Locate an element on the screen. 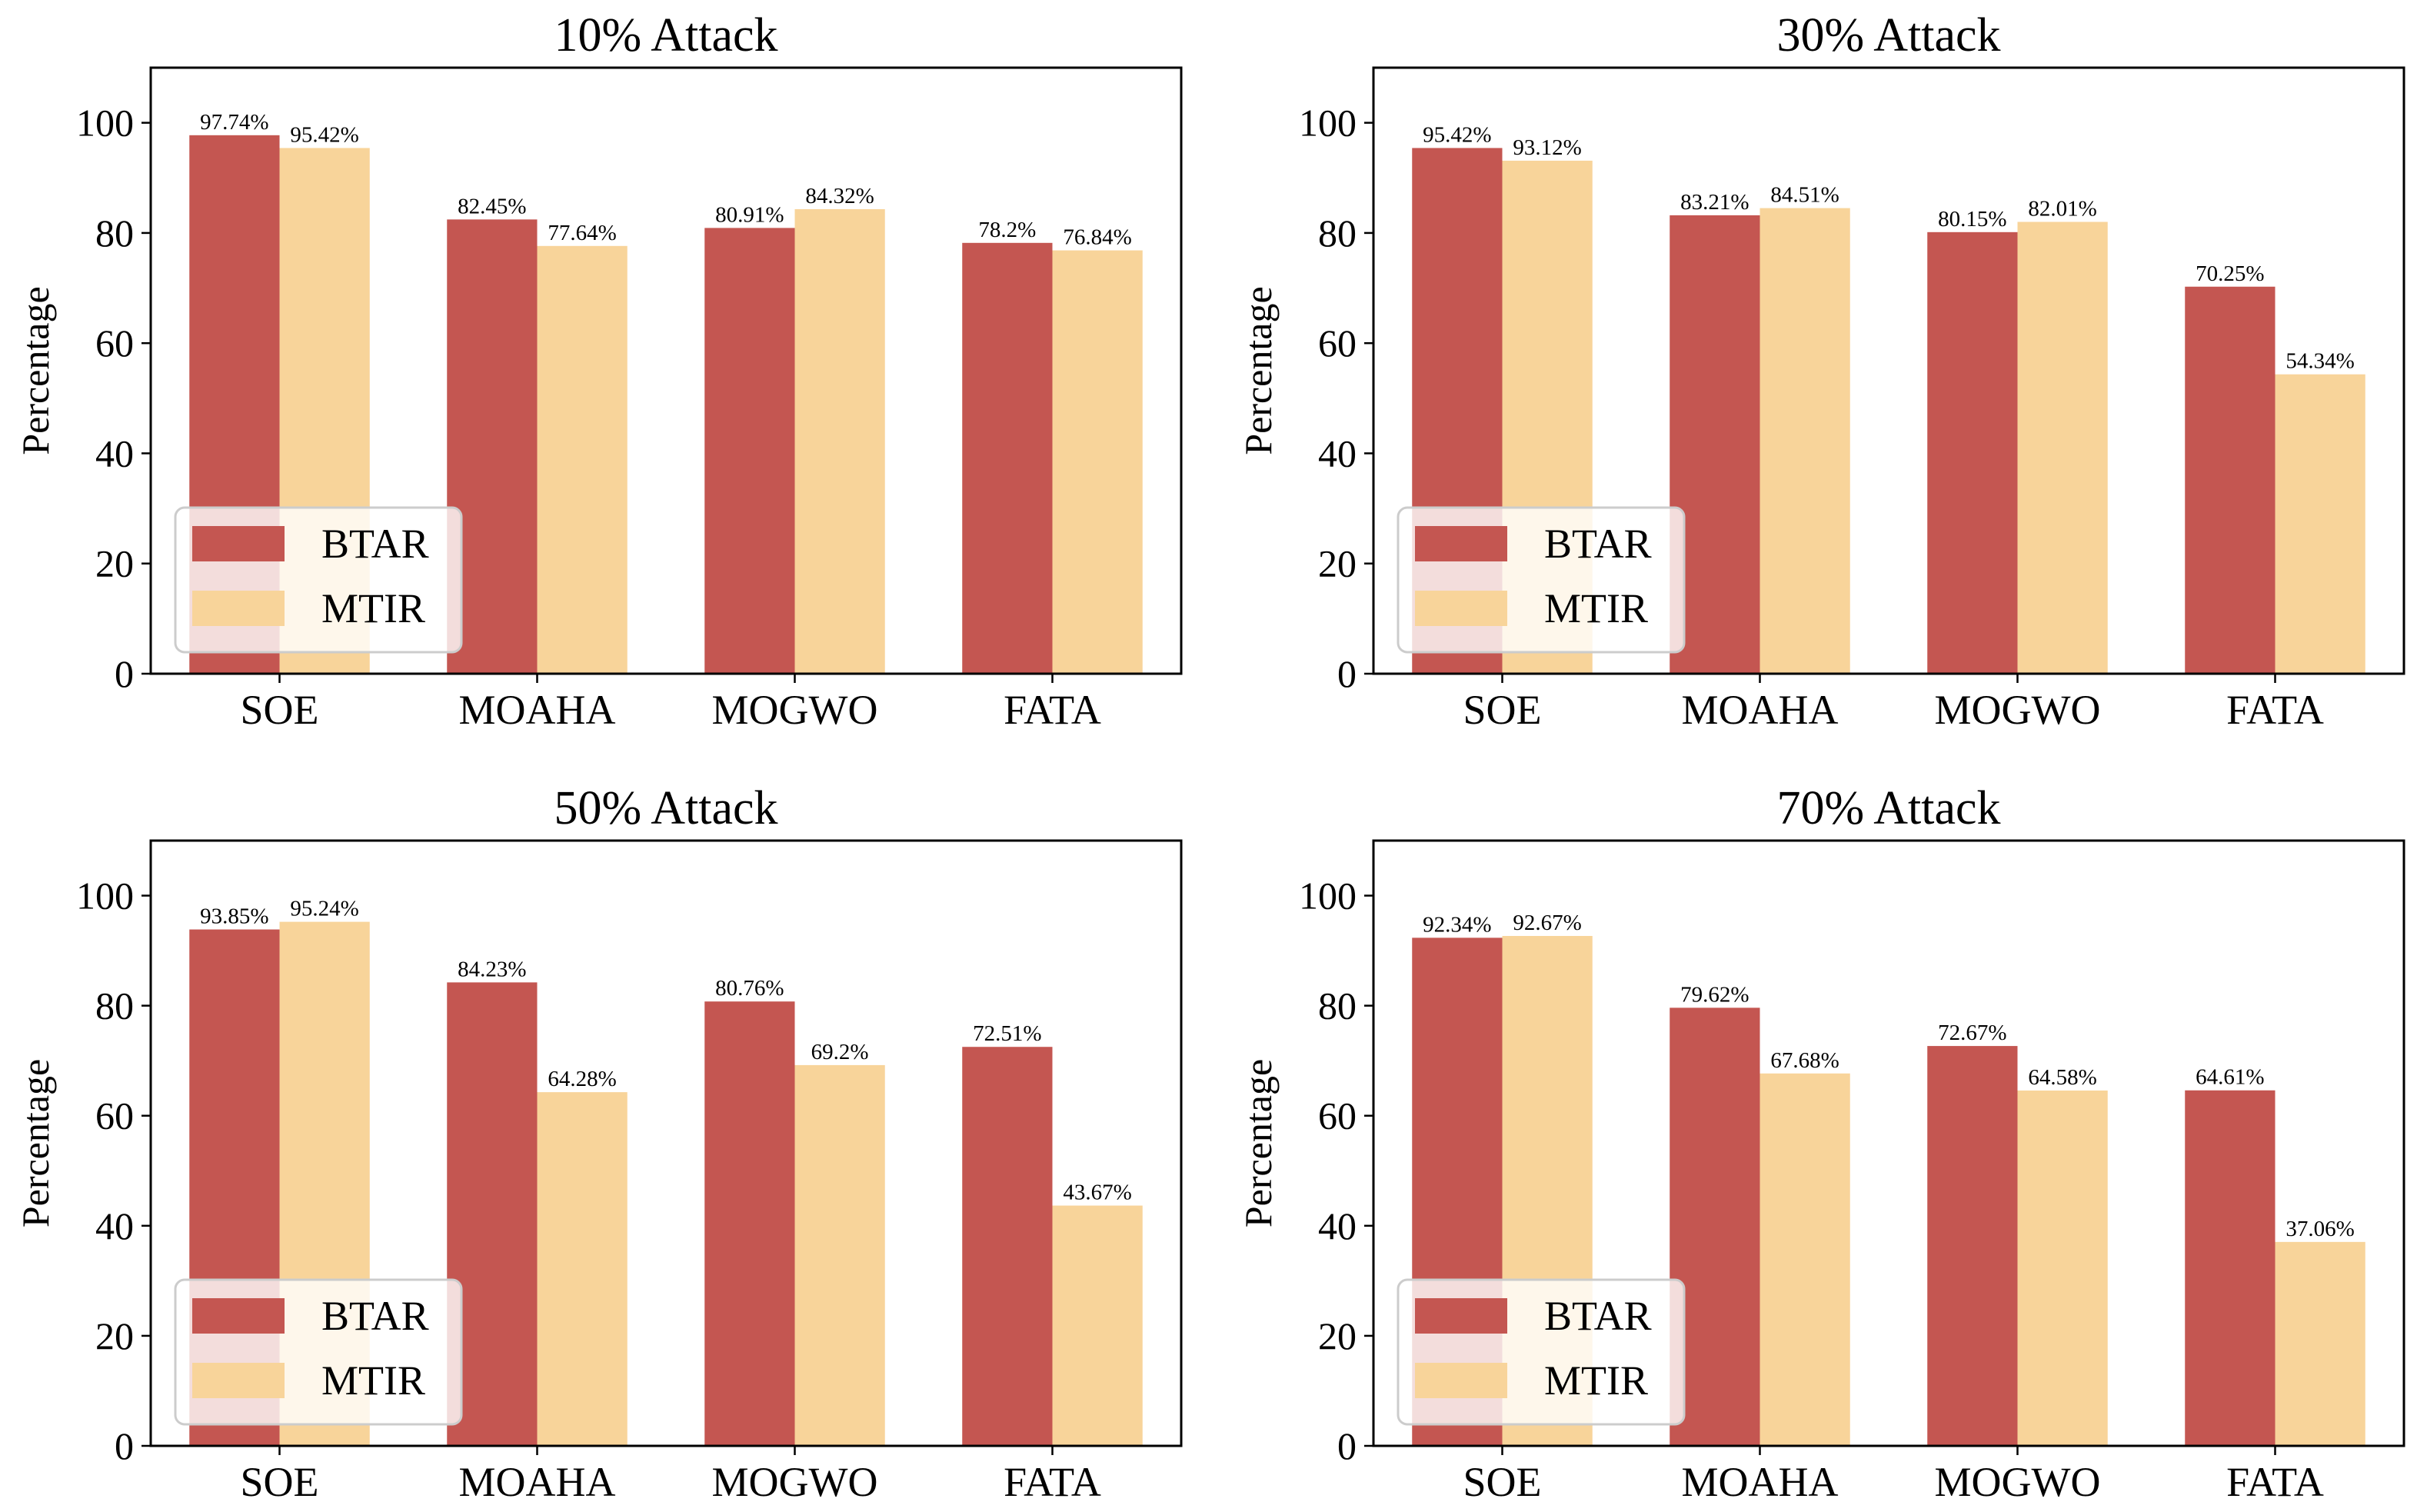 This screenshot has width=2417, height=1512. data-label: 72.67% is located at coordinates (1972, 1033).